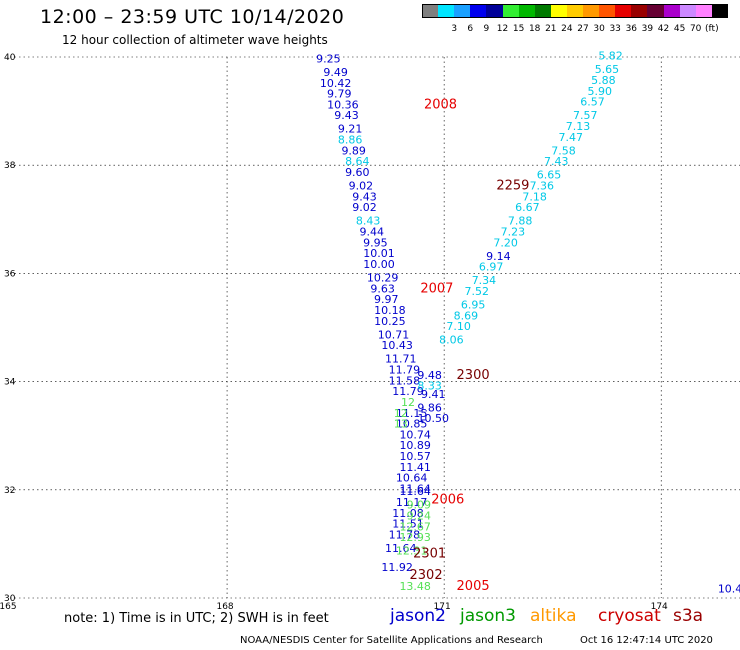 This screenshot has width=740, height=650. I want to click on time-label: 2301, so click(429, 553).